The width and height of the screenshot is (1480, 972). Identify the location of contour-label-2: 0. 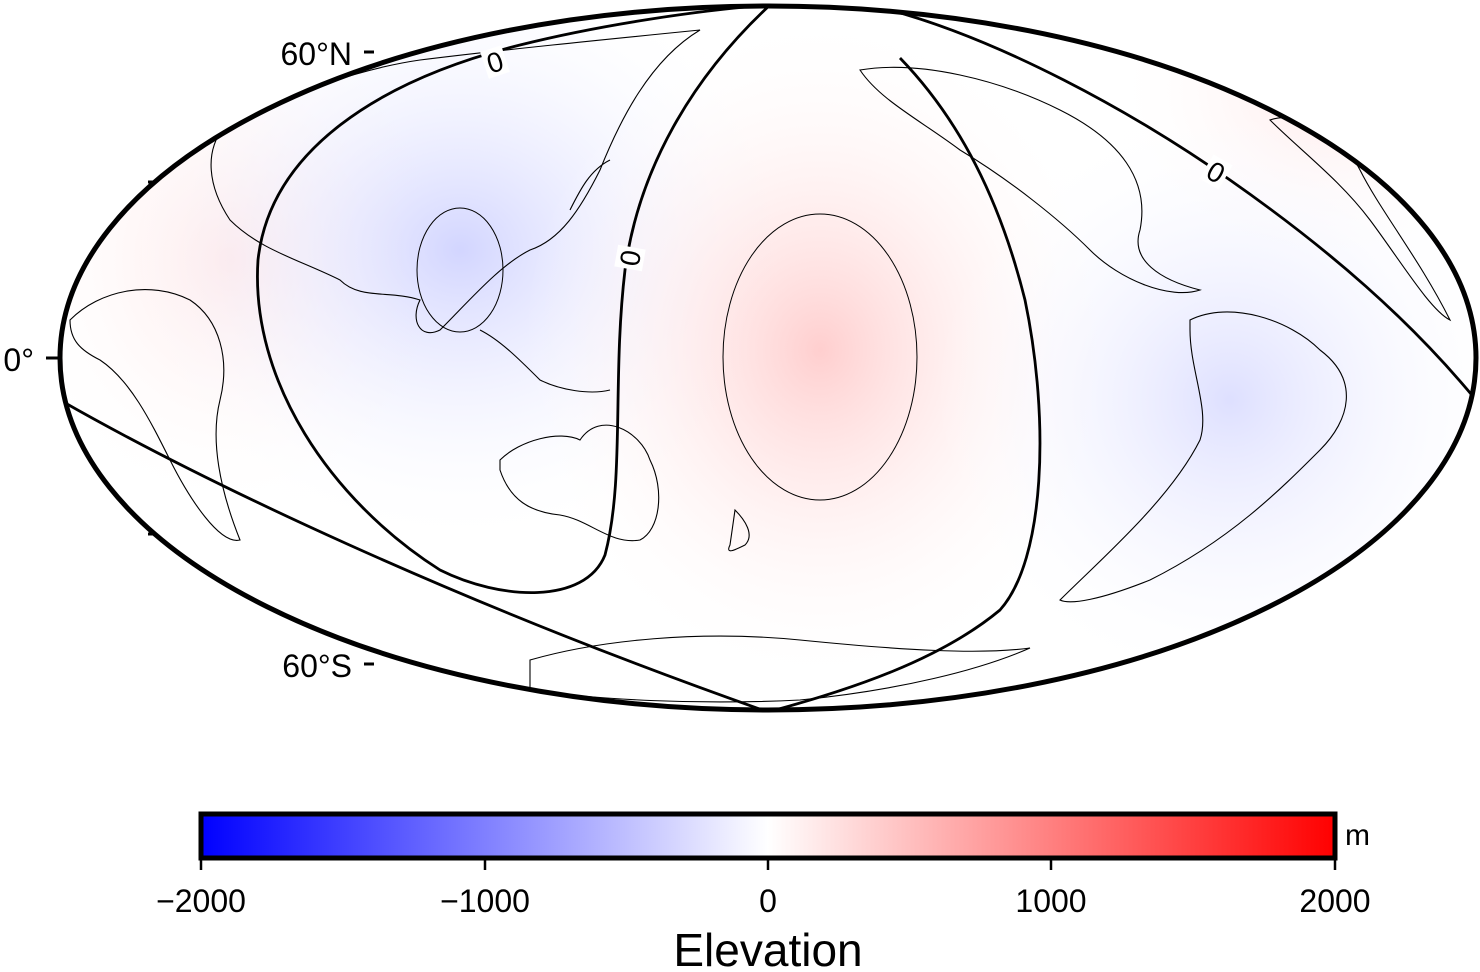
(630, 258).